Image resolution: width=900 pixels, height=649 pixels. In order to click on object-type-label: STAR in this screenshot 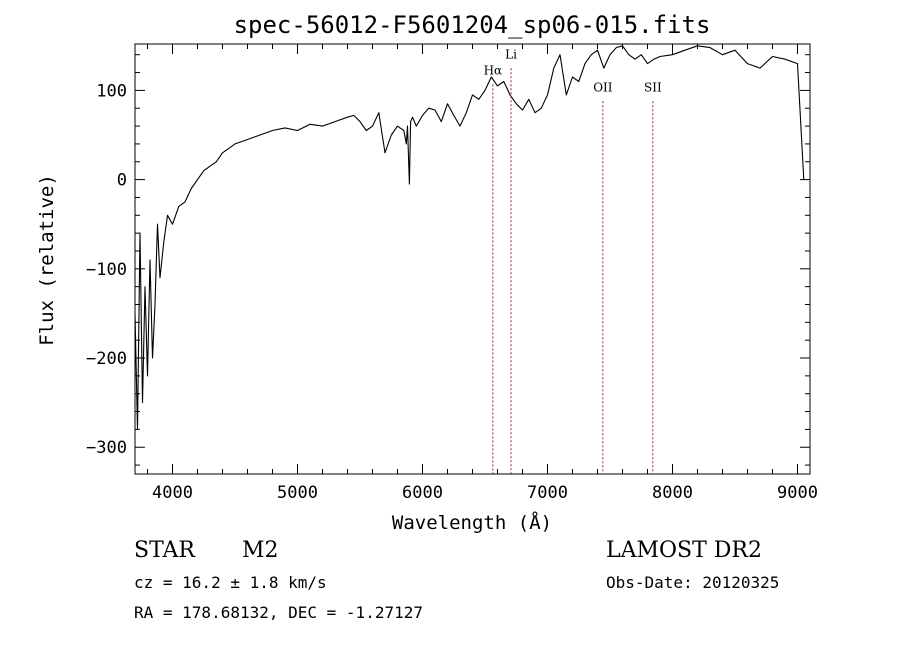, I will do `click(164, 550)`.